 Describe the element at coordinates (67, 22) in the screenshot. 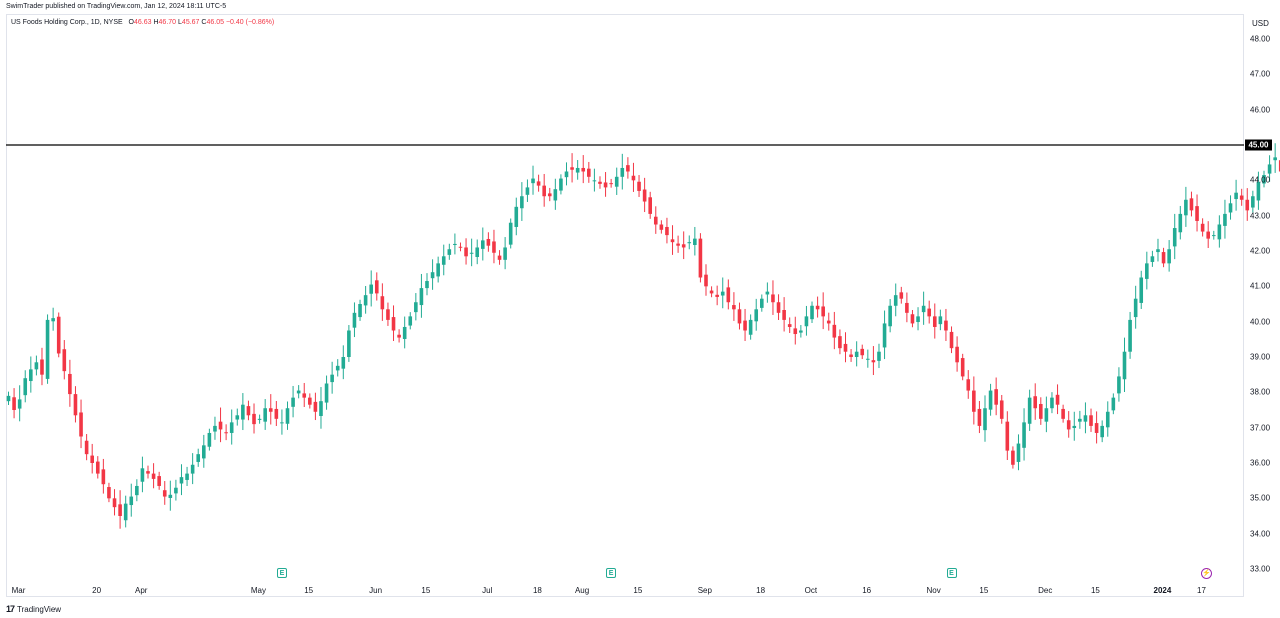

I see `symbol-title: US Foods Holding Corp., 1D, NYSE` at that location.